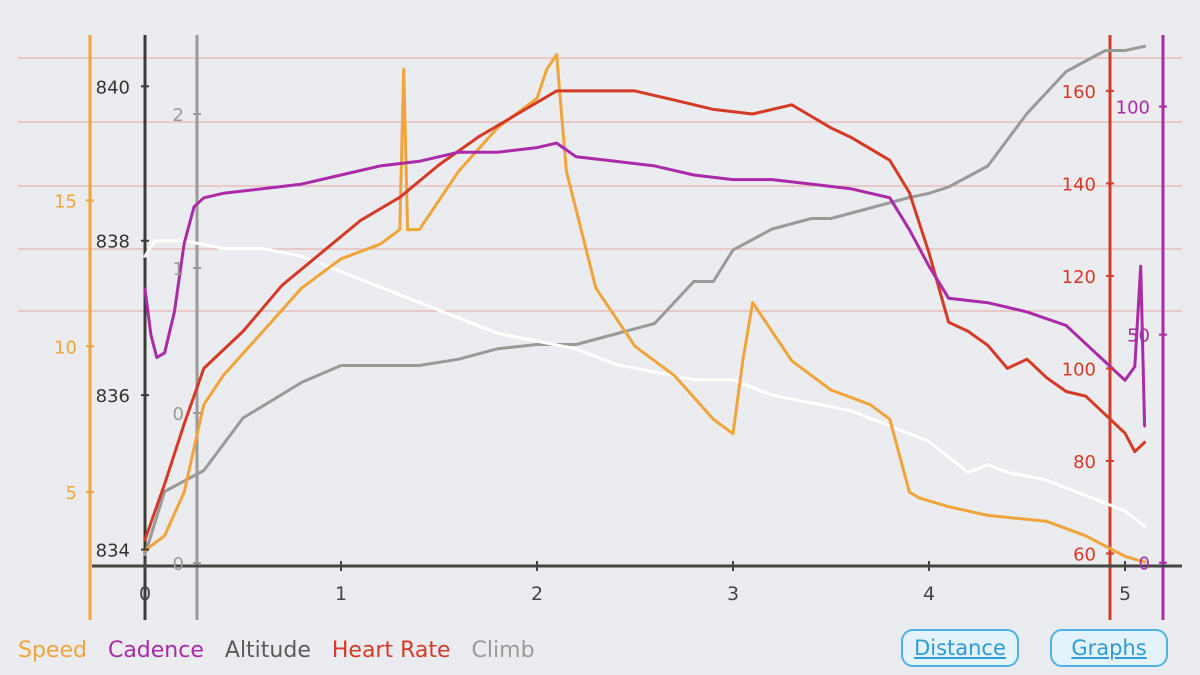 This screenshot has height=675, width=1200. Describe the element at coordinates (503, 650) in the screenshot. I see `legend-climb: Climb` at that location.